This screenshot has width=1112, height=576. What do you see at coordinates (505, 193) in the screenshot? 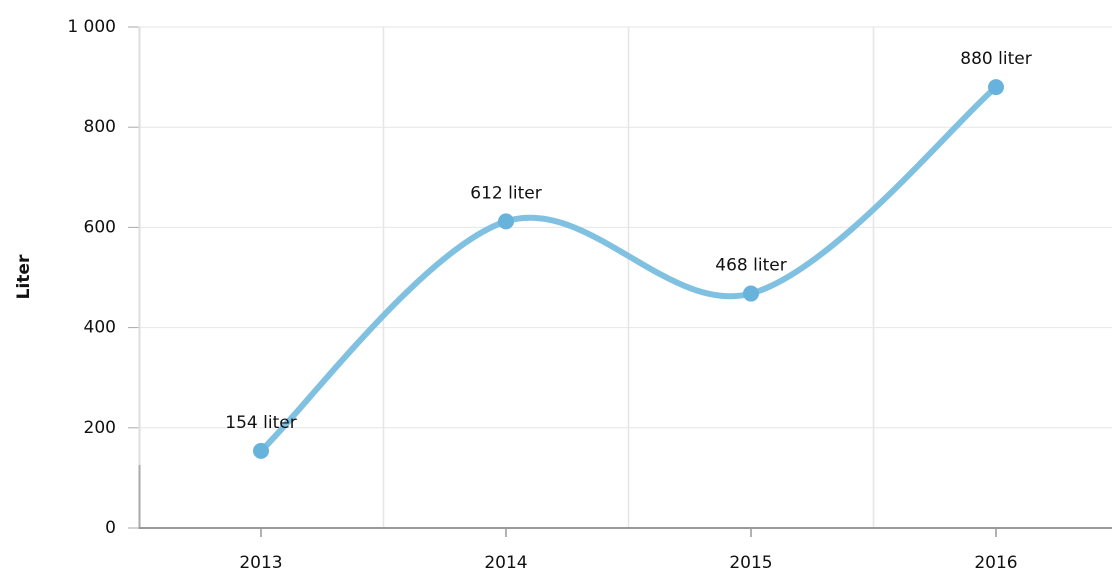
I see `data-label: 612 liter` at bounding box center [505, 193].